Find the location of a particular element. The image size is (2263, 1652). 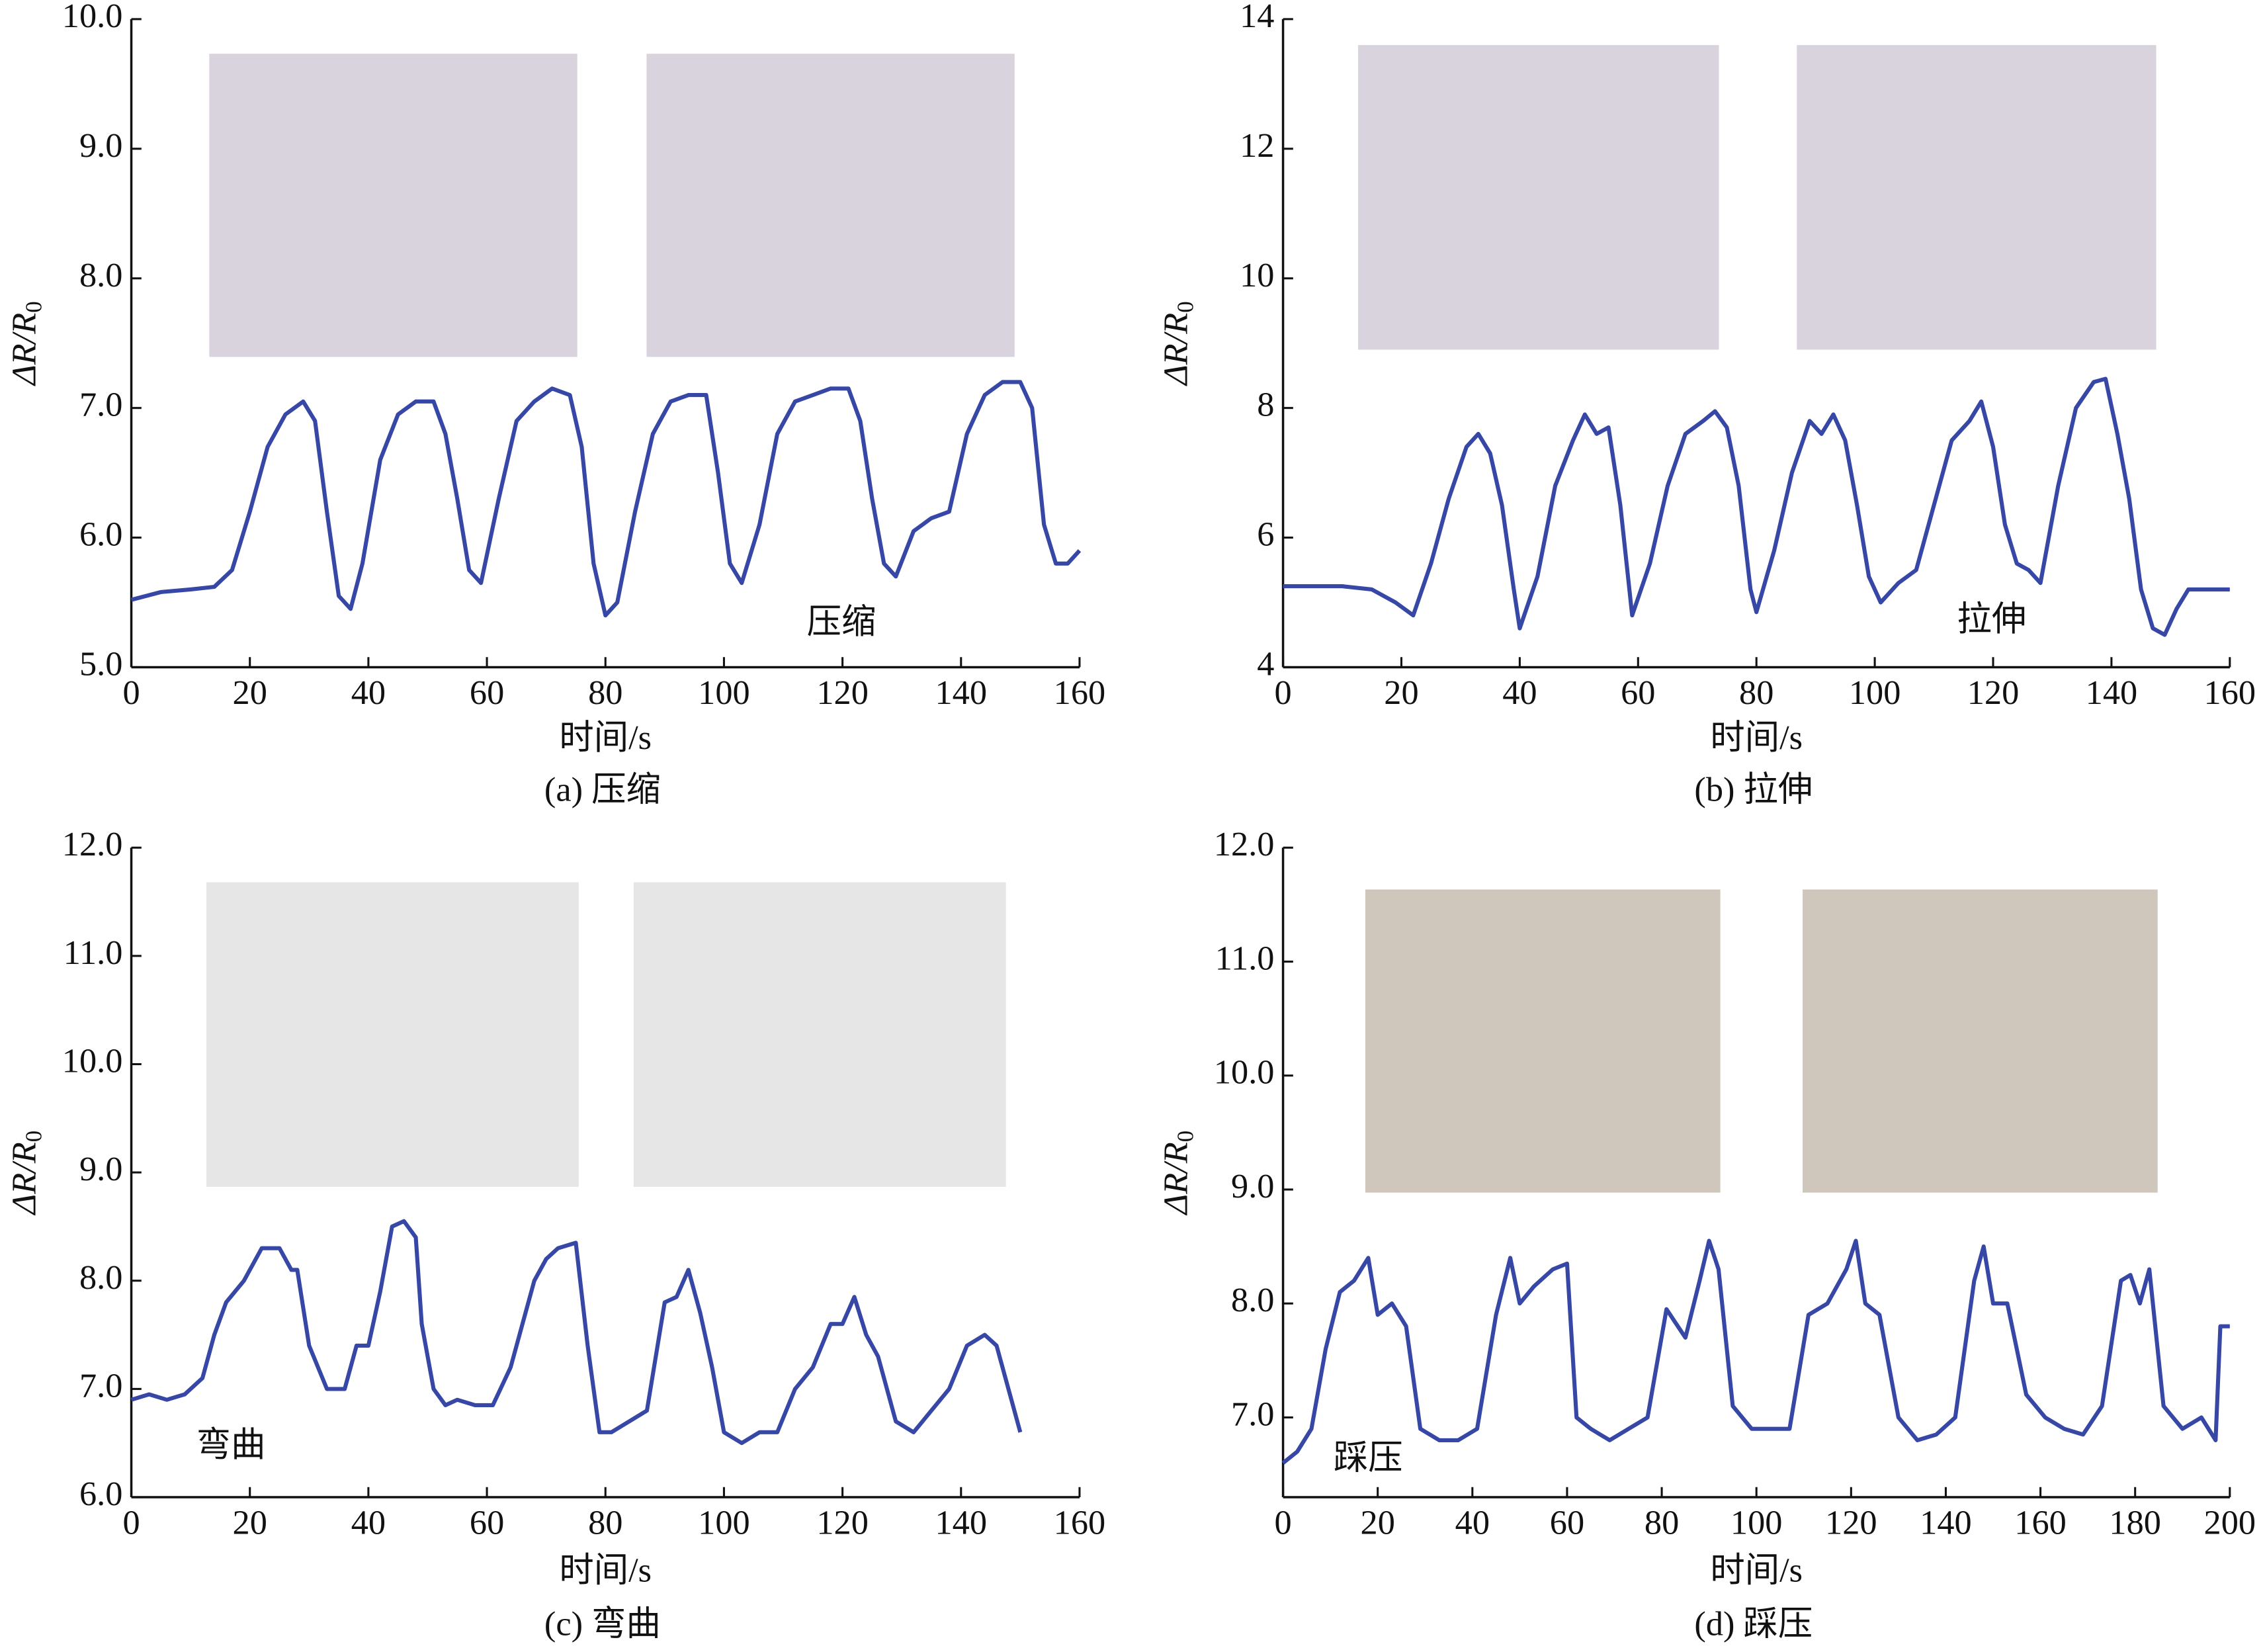

y-tick-label: 5.0 is located at coordinates (100, 664).